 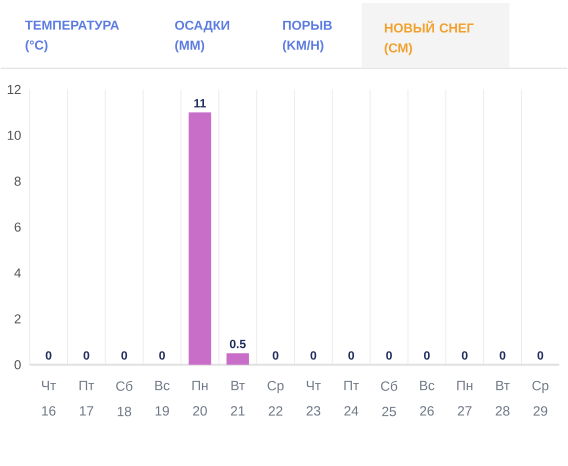 What do you see at coordinates (389, 398) in the screenshot?
I see `x-tick-label: Сб 25` at bounding box center [389, 398].